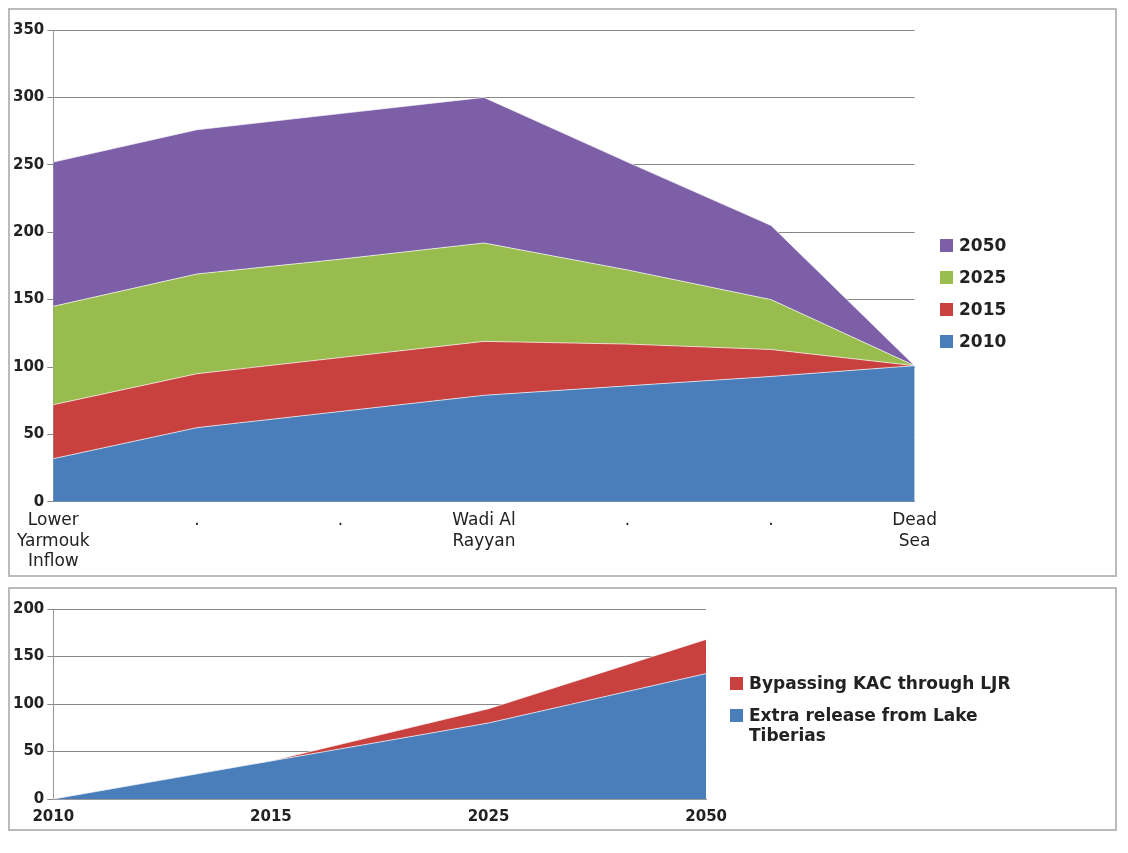 Image resolution: width=1128 pixels, height=853 pixels. What do you see at coordinates (488, 815) in the screenshot?
I see `x-tick-label: 2025` at bounding box center [488, 815].